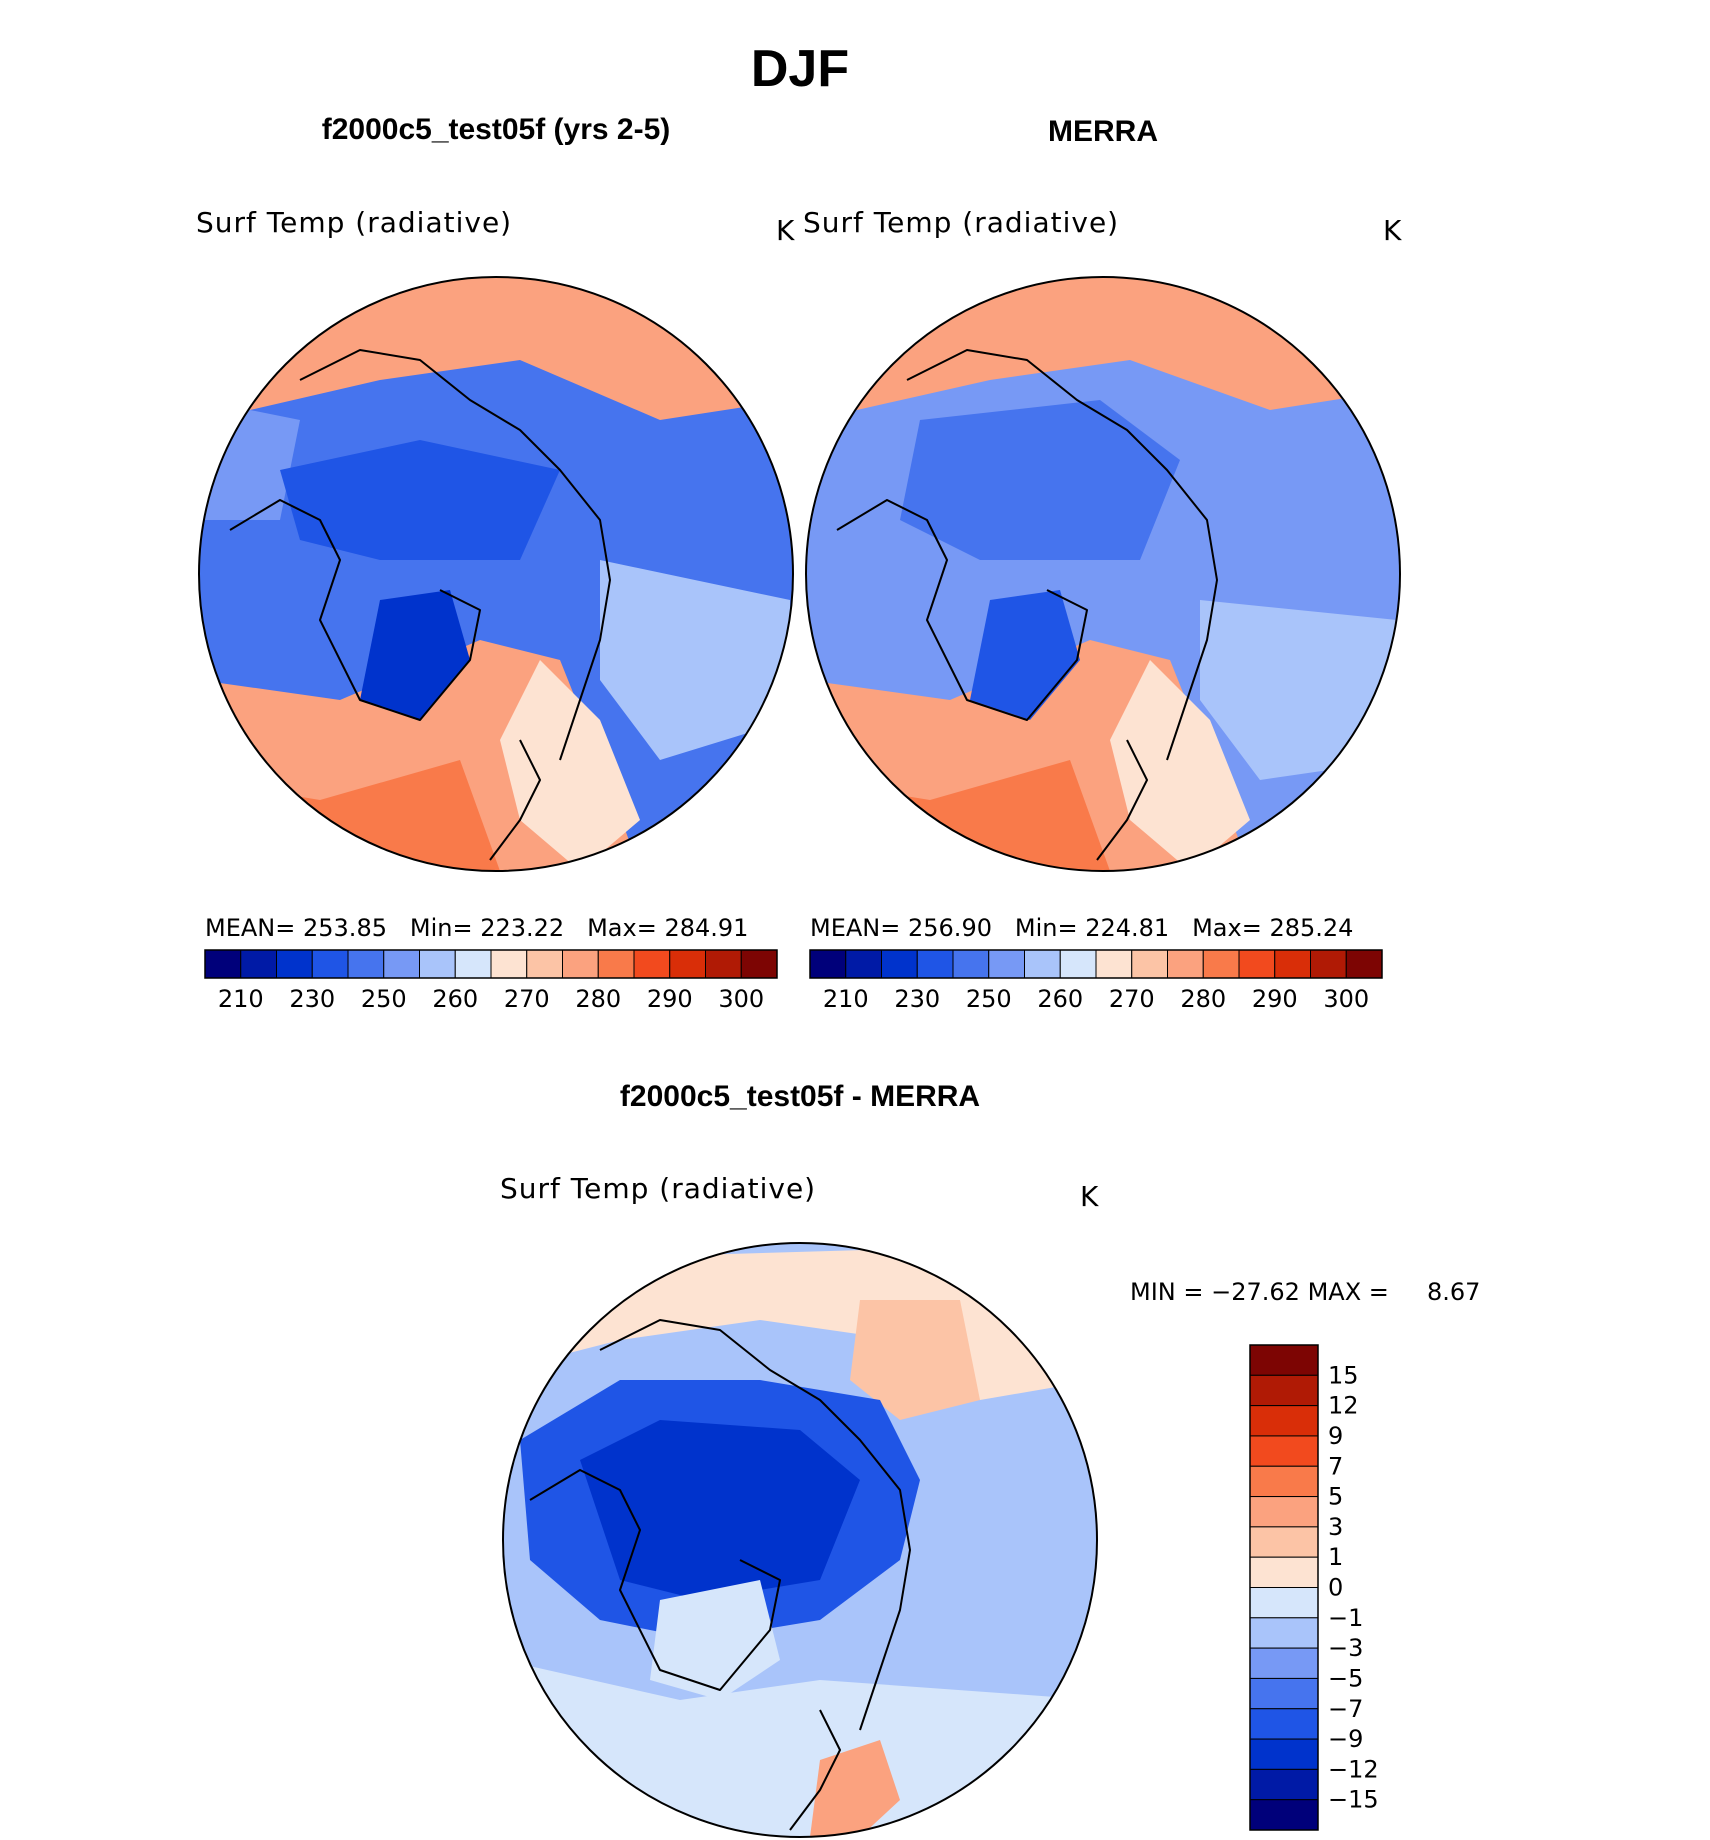  What do you see at coordinates (1343, 1375) in the screenshot?
I see `colorbar-difference-tick-label: 15` at bounding box center [1343, 1375].